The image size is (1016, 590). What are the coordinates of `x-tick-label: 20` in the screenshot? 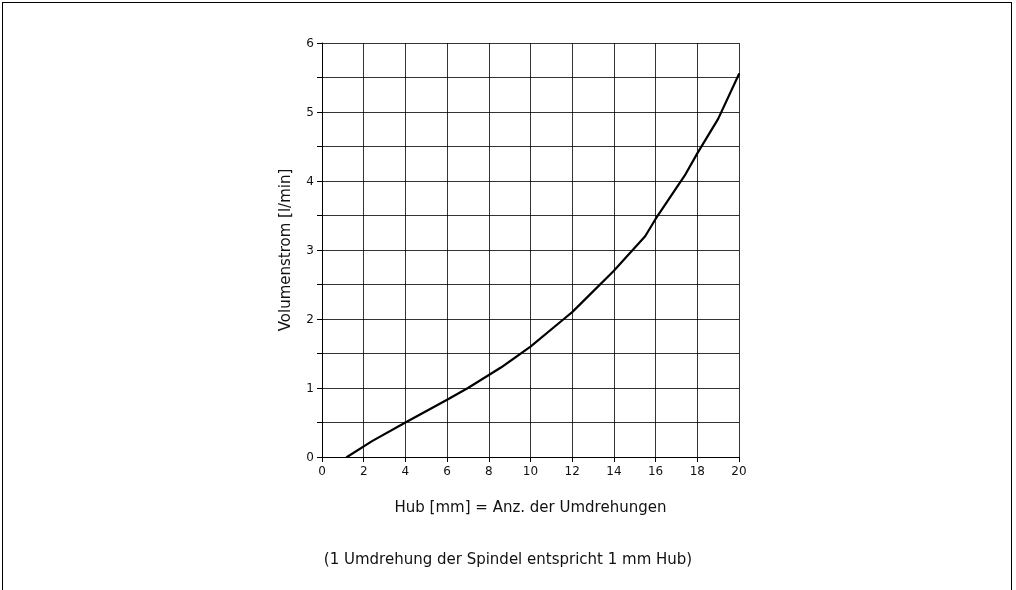 It's located at (739, 471).